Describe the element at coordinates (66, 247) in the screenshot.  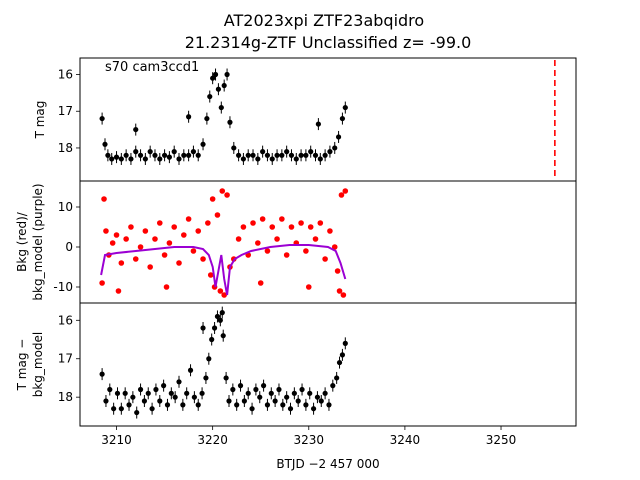
I see `bkg-y-ticks: -10 0 10` at that location.